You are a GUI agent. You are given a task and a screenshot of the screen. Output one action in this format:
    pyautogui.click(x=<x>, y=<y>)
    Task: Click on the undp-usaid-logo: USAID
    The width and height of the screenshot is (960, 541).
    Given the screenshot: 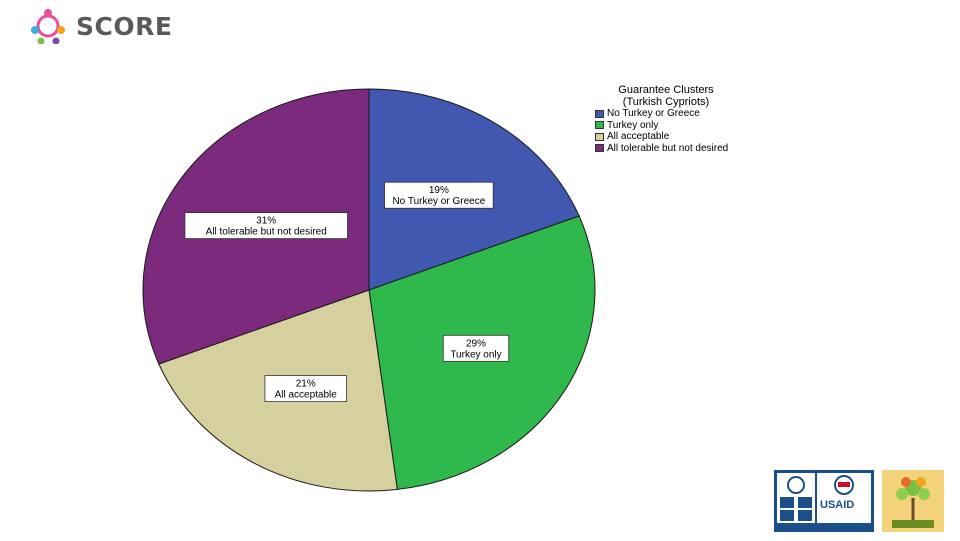 What is the action you would take?
    pyautogui.click(x=824, y=501)
    